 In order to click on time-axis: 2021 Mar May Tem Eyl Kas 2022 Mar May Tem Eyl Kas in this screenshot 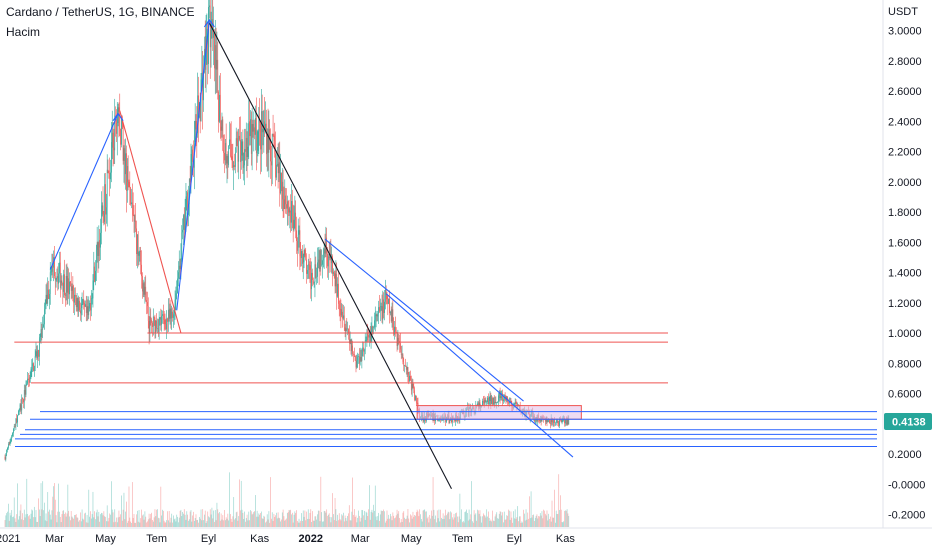, I will do `click(287, 539)`.